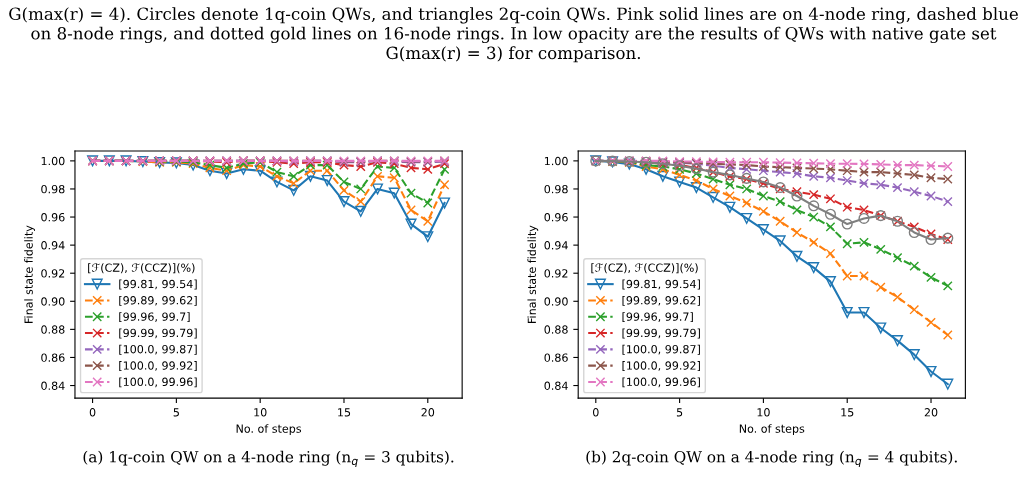 Image resolution: width=1027 pixels, height=478 pixels. I want to click on text: G(max(r) = 4). Circles denote 1q-coin QWs, and triangles 2q-coin QWs. Pink solid lines are on 4-node ring, dashed blue on 8-node rings, and dotted gold lines on 16-node rings. In low opacity are the results of QWs with native gate set G(max(r) = 3) for comparison., so click(513, 35).